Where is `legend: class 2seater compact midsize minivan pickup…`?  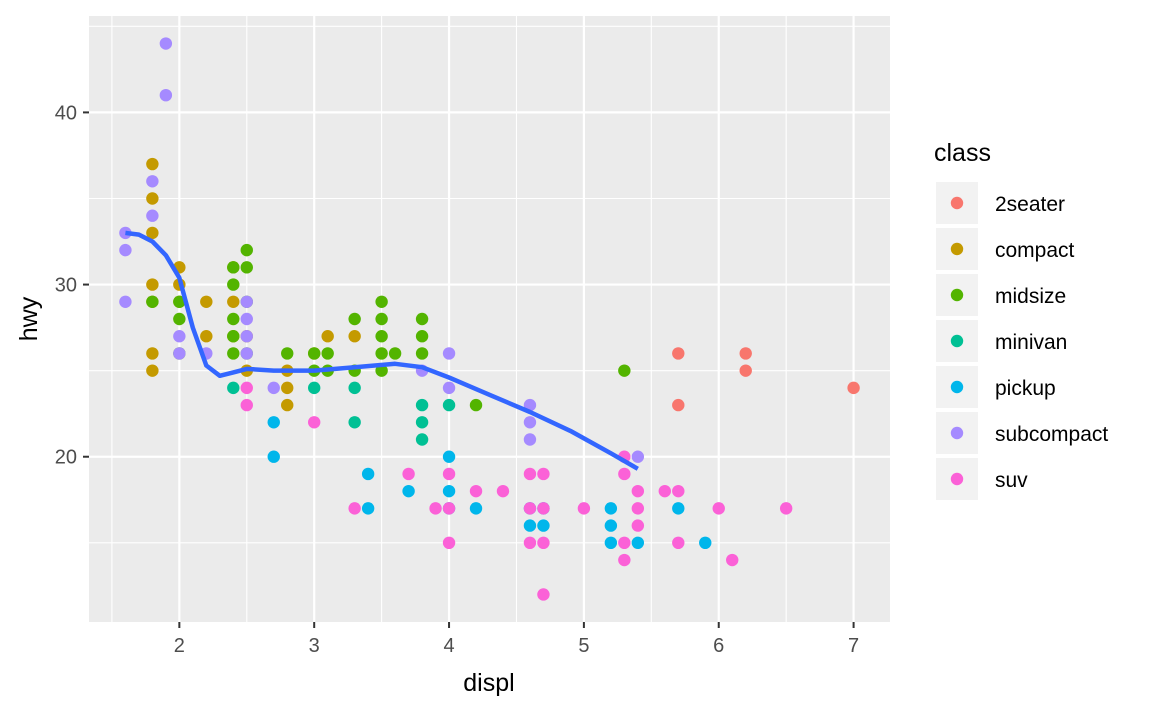
legend: class 2seater compact midsize minivan pickup… is located at coordinates (1021, 319).